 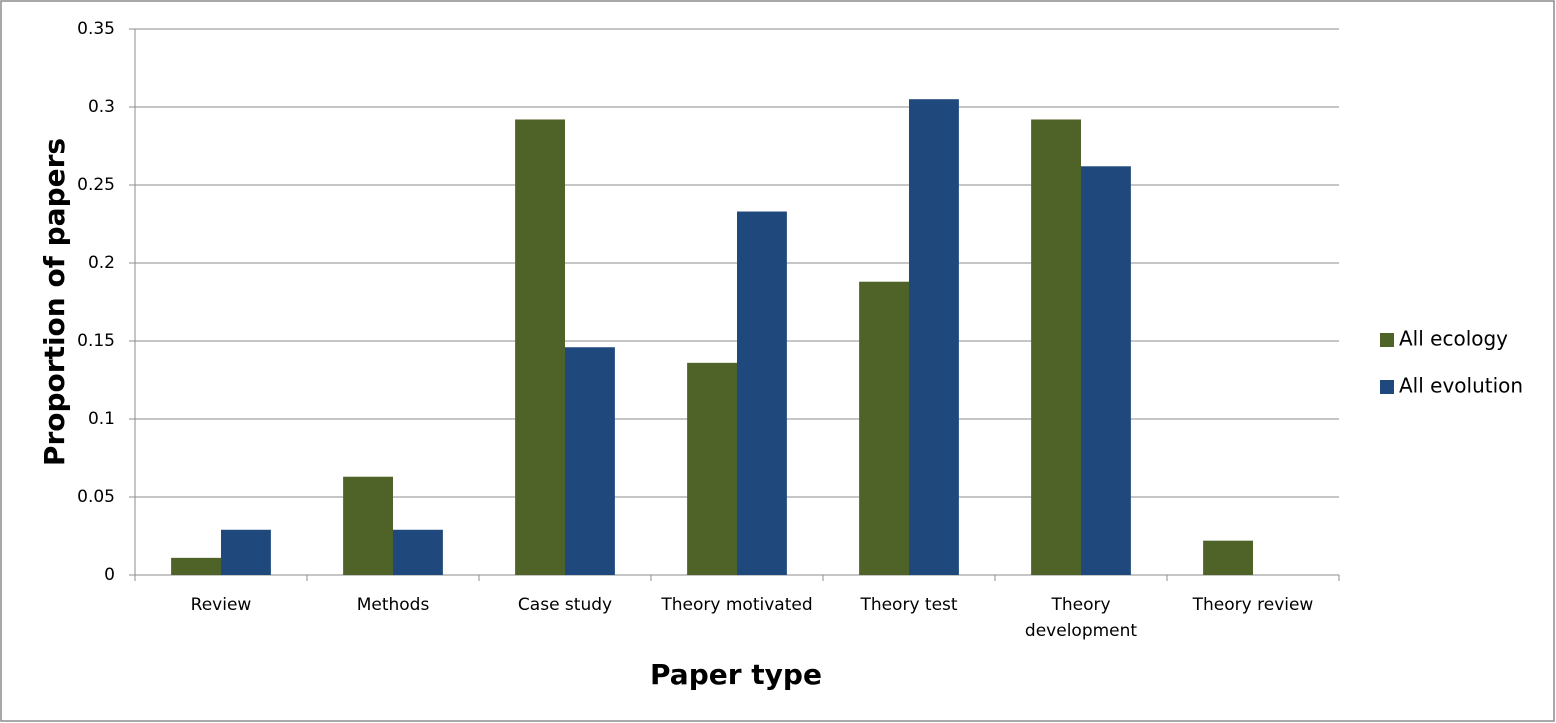 I want to click on y-tick-label: 0.25, so click(x=96, y=185).